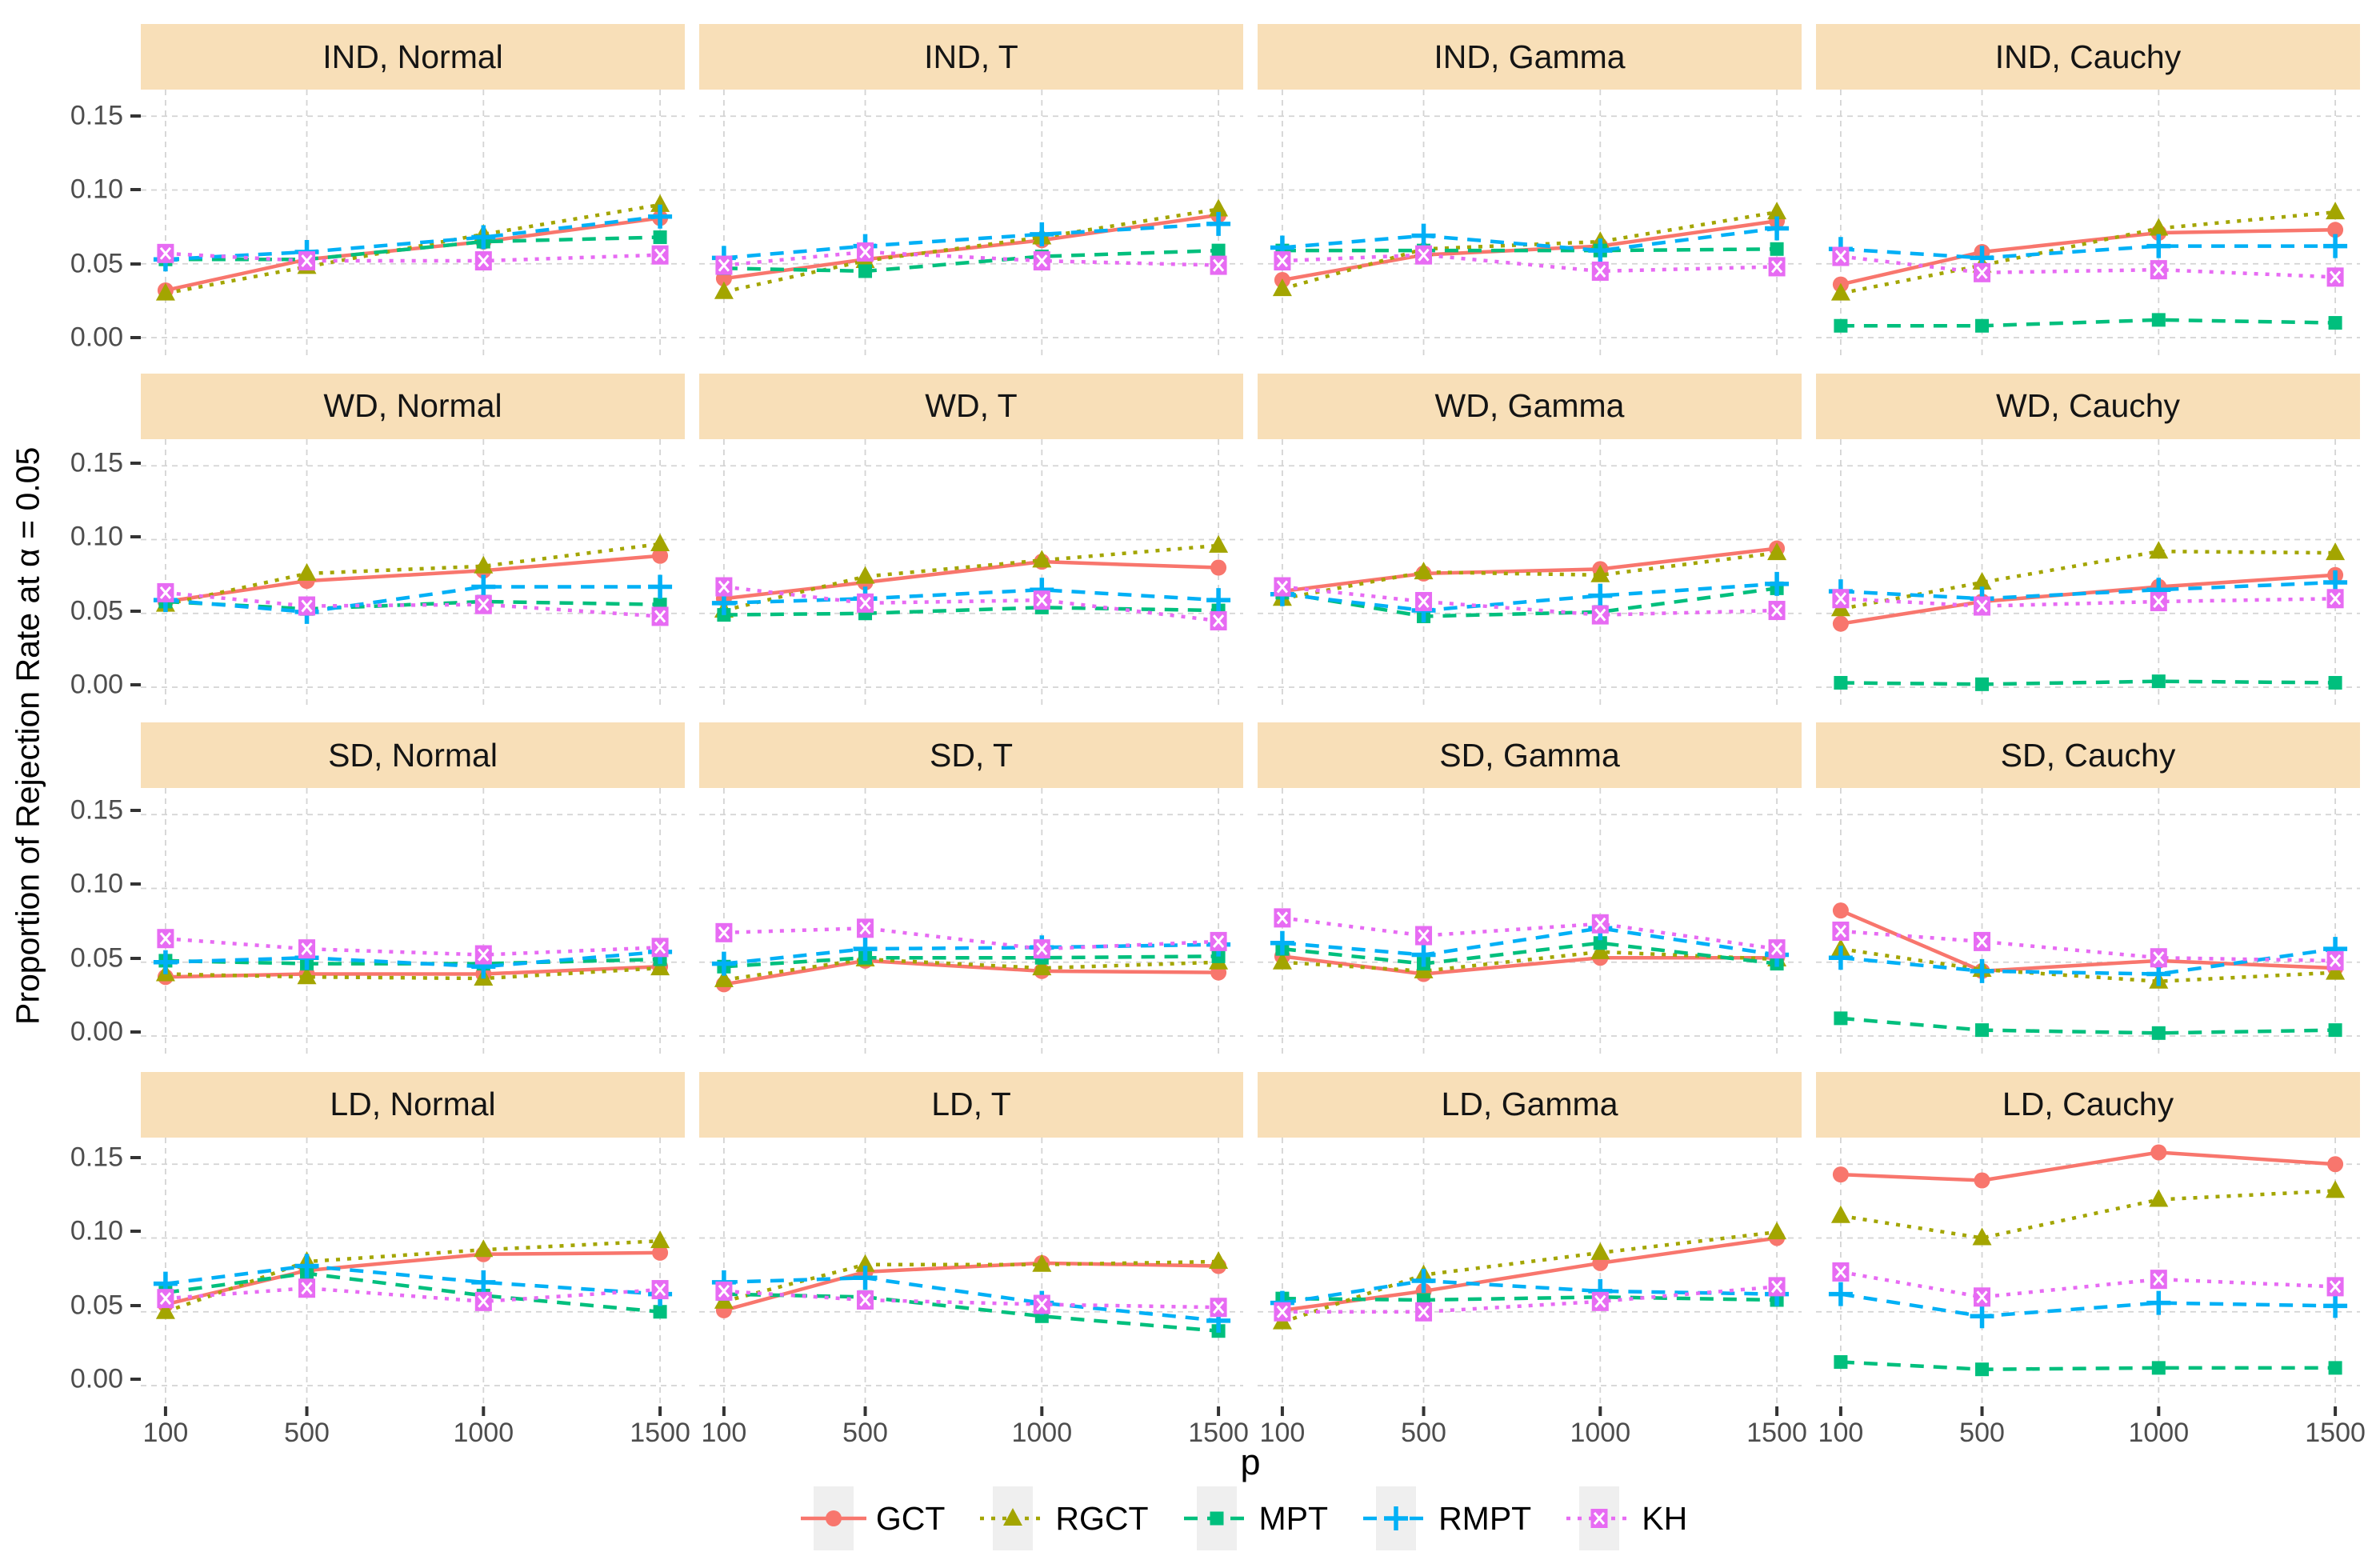  I want to click on facet-panel: LD, Gamma 100 500 1000 1500, so click(1532, 1260).